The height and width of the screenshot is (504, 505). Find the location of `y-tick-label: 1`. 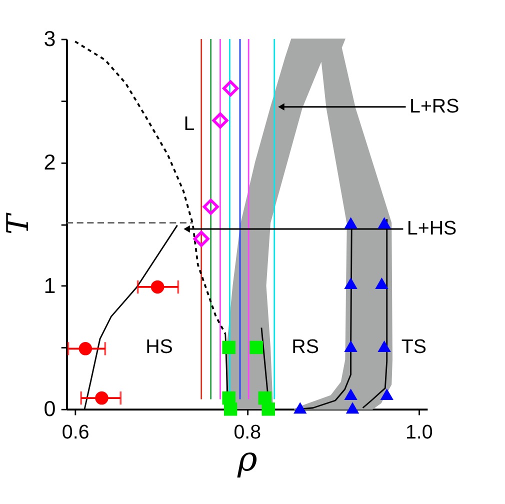

y-tick-label: 1 is located at coordinates (50, 286).